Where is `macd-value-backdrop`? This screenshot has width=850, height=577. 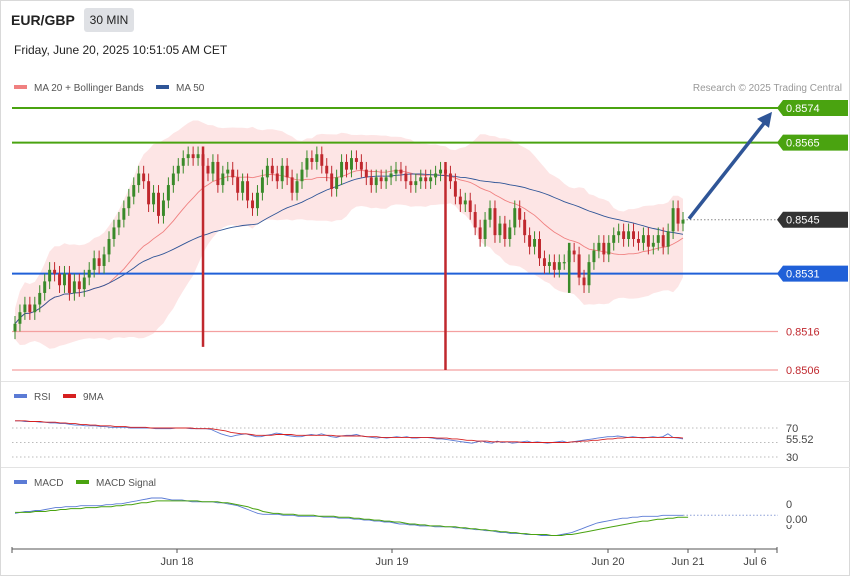
macd-value-backdrop is located at coordinates (799, 518).